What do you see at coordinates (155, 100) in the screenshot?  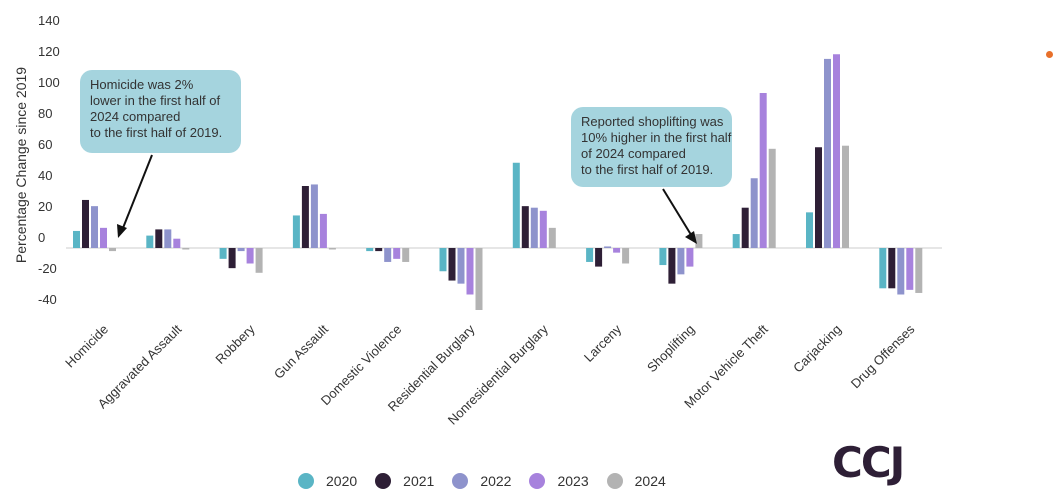 I see `callout-line: lower in the first half of` at bounding box center [155, 100].